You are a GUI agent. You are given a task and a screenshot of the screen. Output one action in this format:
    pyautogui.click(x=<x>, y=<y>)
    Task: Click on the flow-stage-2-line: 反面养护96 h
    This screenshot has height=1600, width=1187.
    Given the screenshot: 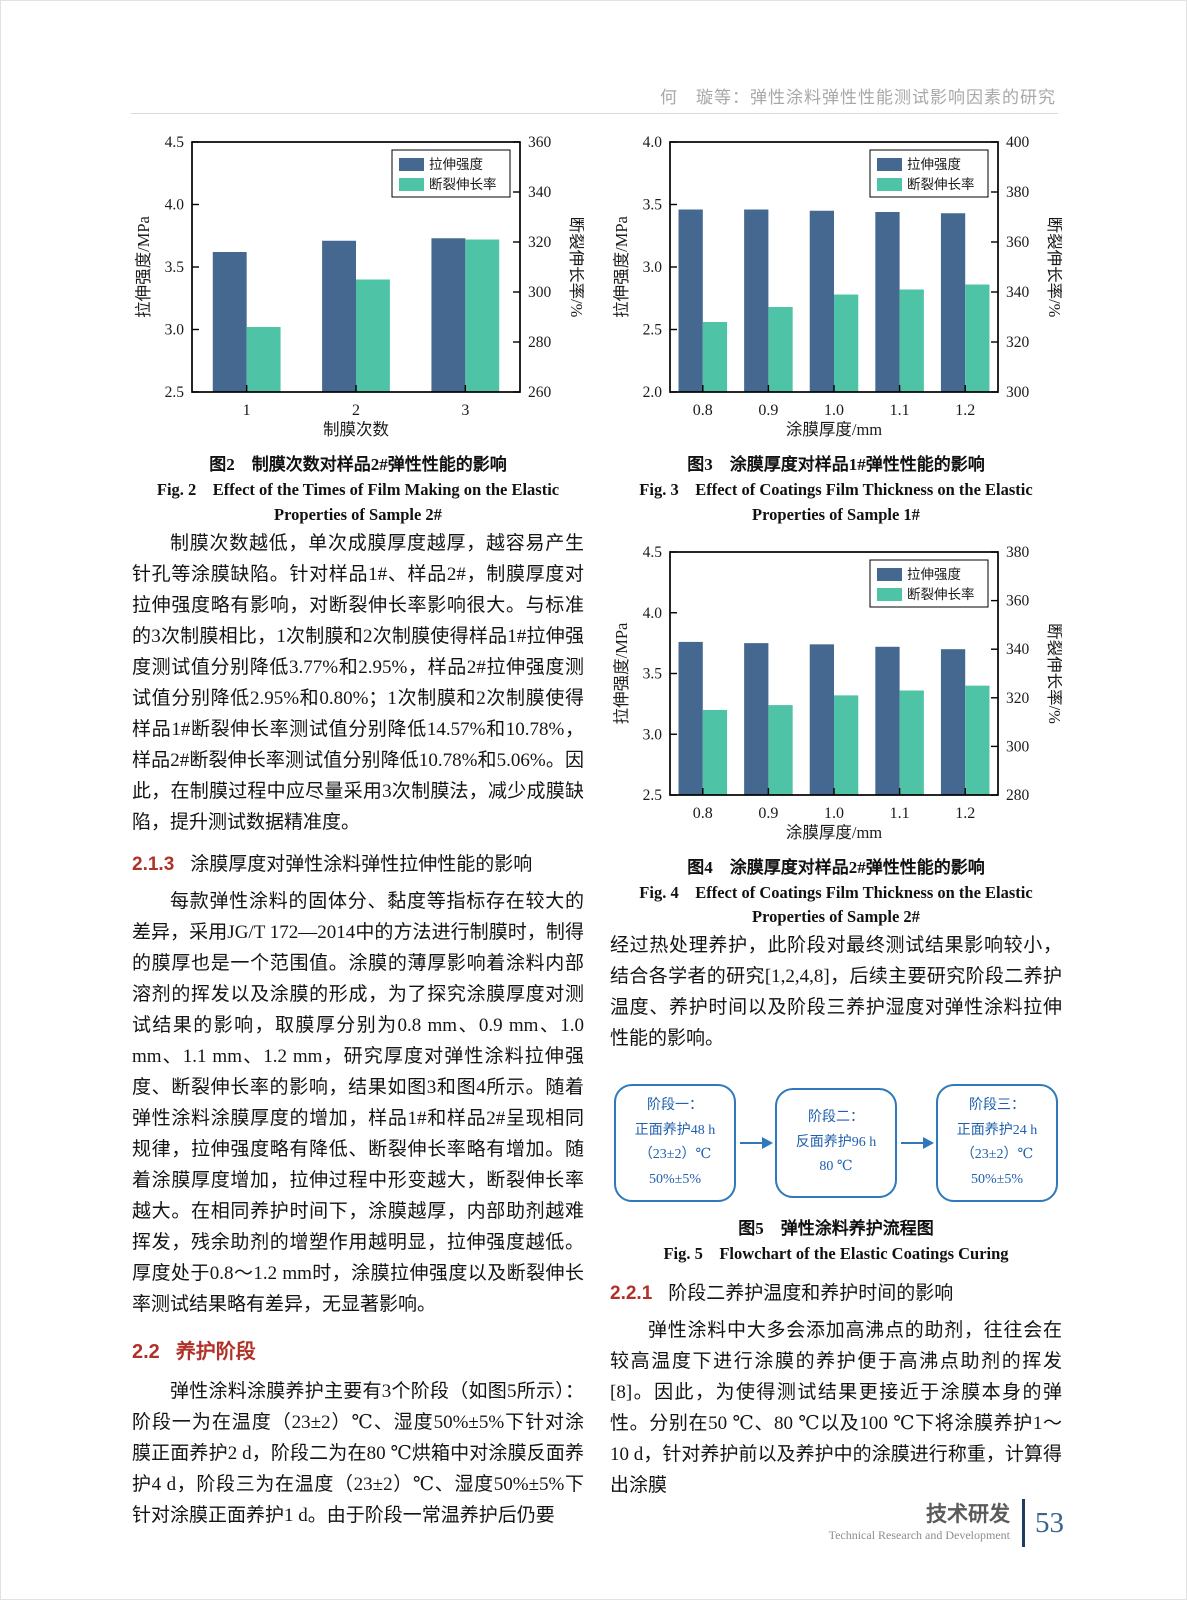 What is the action you would take?
    pyautogui.click(x=836, y=1142)
    